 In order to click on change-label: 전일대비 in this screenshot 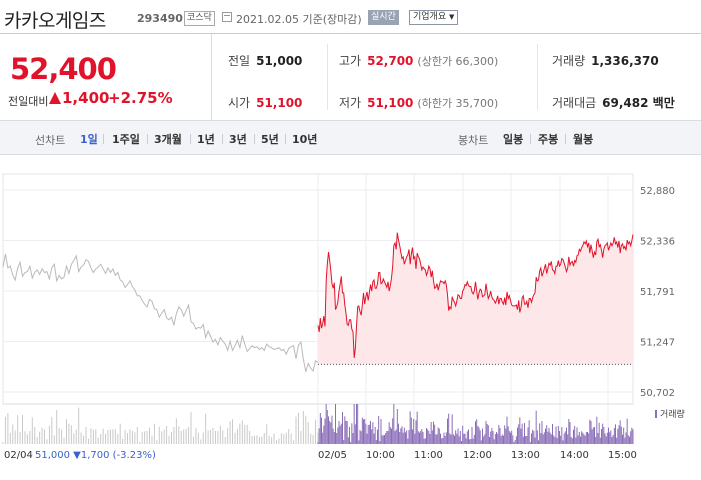, I will do `click(28, 101)`.